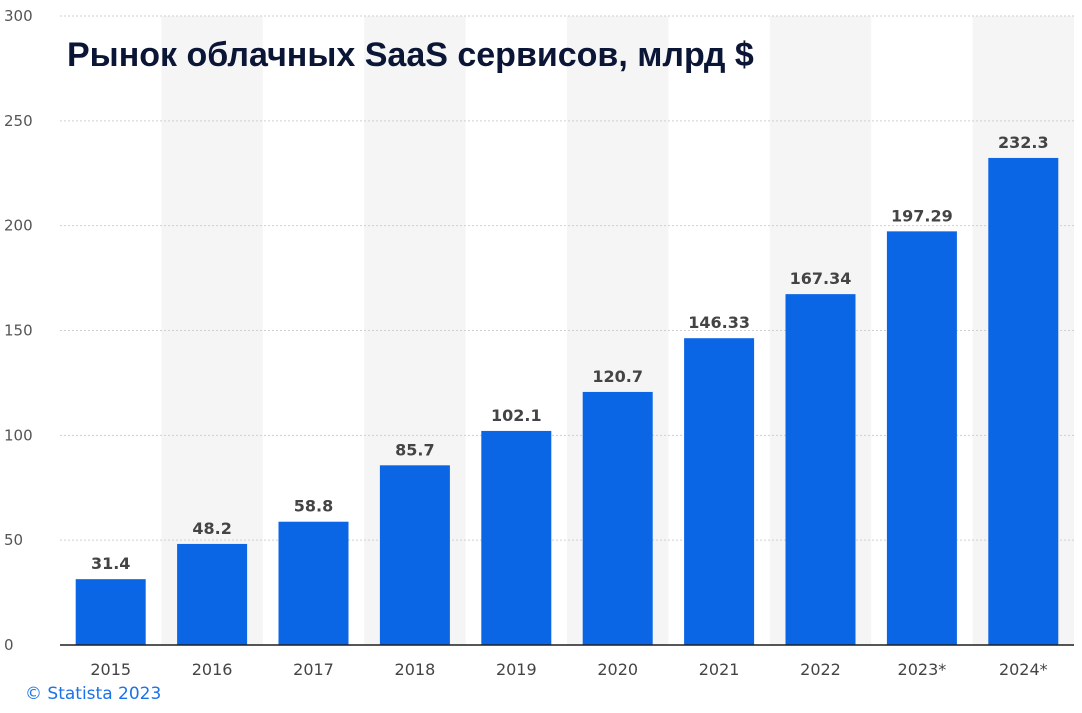 Image resolution: width=1082 pixels, height=713 pixels. Describe the element at coordinates (18, 121) in the screenshot. I see `y-tick-label: 250` at that location.